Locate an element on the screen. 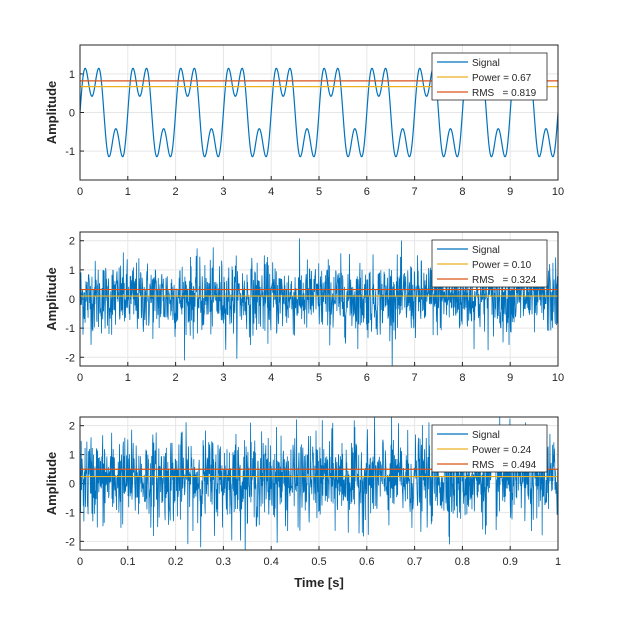 The height and width of the screenshot is (622, 617). x-tick-label: 0.4 is located at coordinates (271, 562).